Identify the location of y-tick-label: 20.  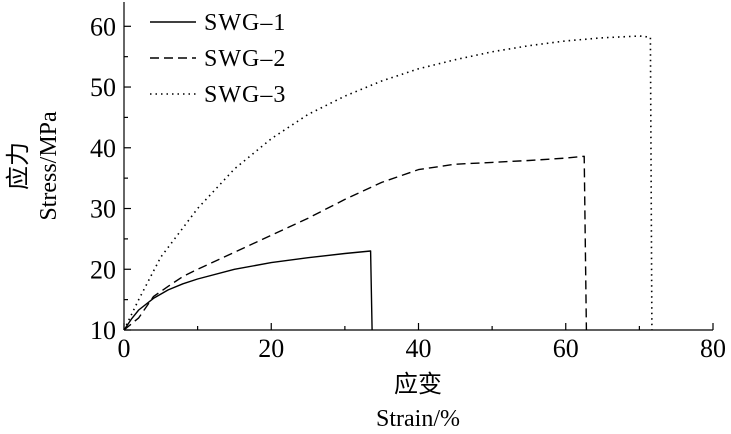
(103, 269).